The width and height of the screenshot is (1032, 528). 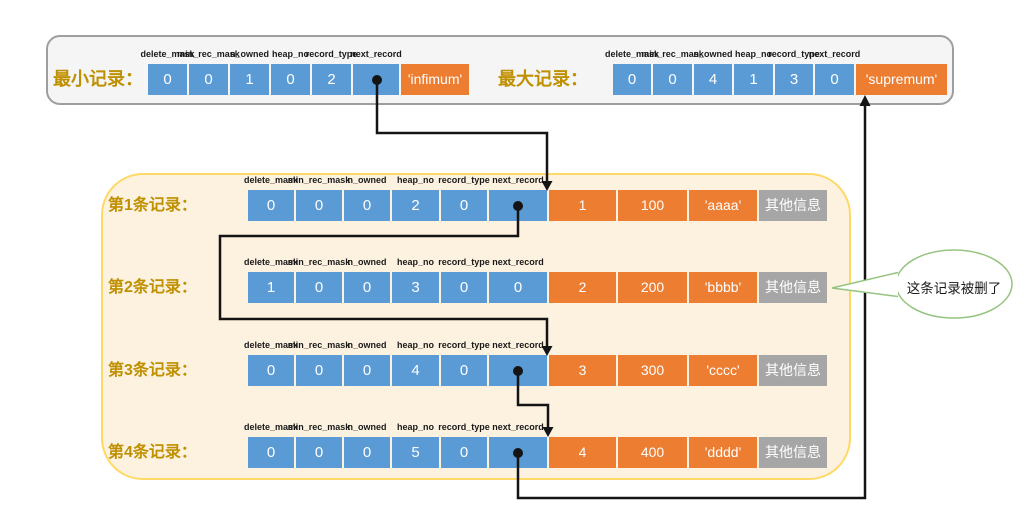 What do you see at coordinates (582, 452) in the screenshot?
I see `record-4-data-cell-1: 4` at bounding box center [582, 452].